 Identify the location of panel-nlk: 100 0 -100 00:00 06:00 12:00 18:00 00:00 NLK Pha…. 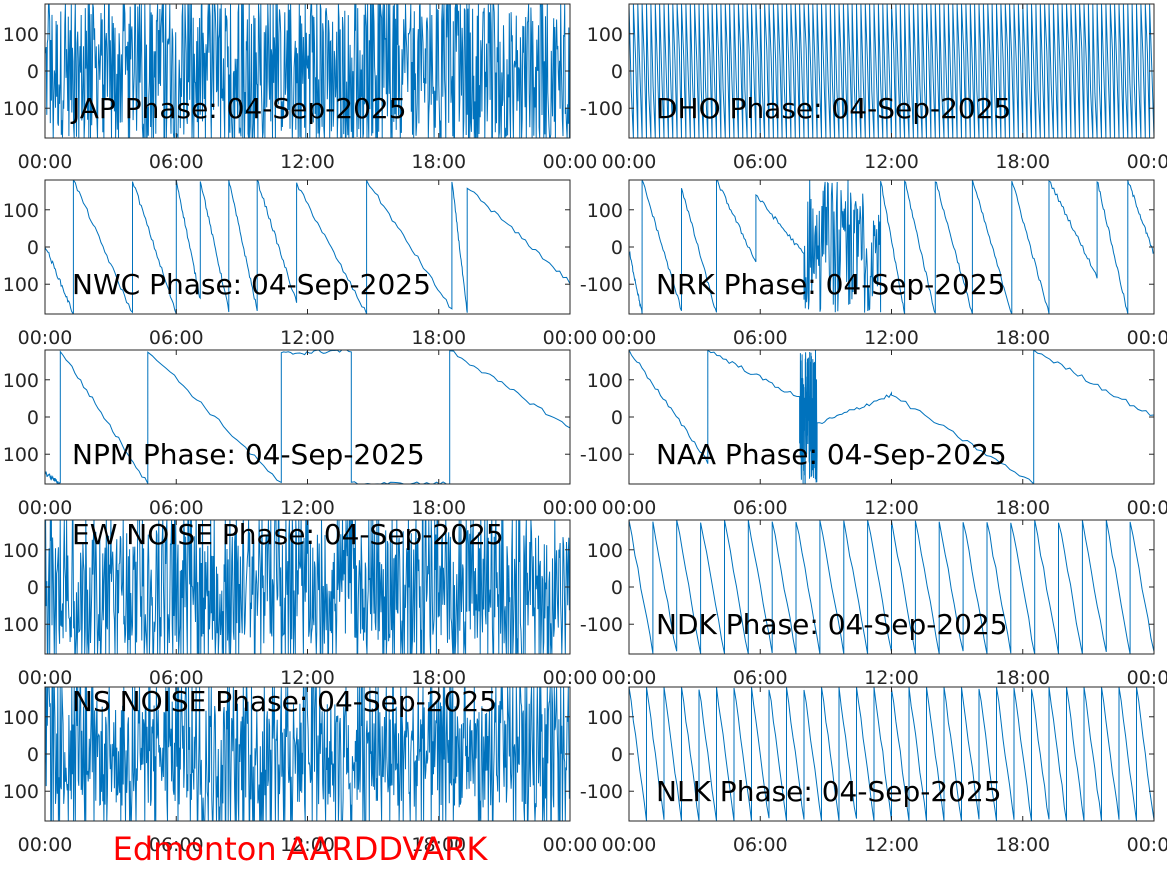
(873, 771).